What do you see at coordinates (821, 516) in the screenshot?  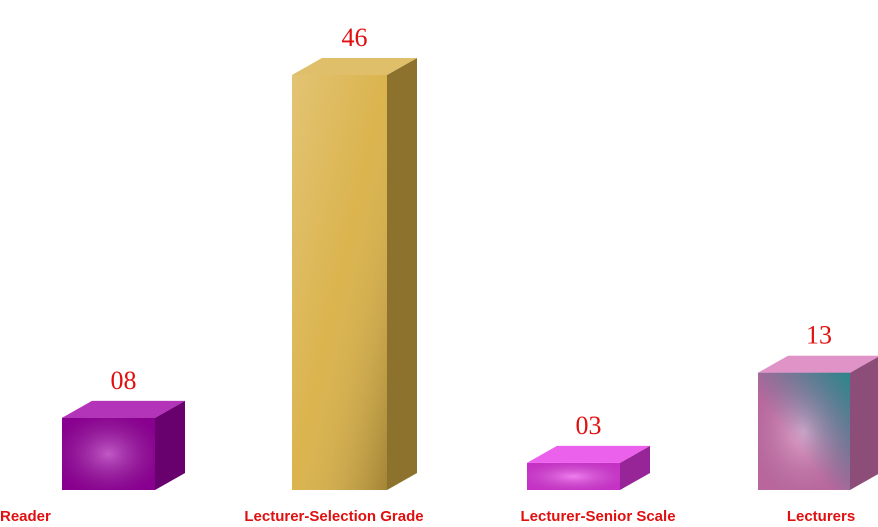 I see `x-tick-label: Lecturers` at bounding box center [821, 516].